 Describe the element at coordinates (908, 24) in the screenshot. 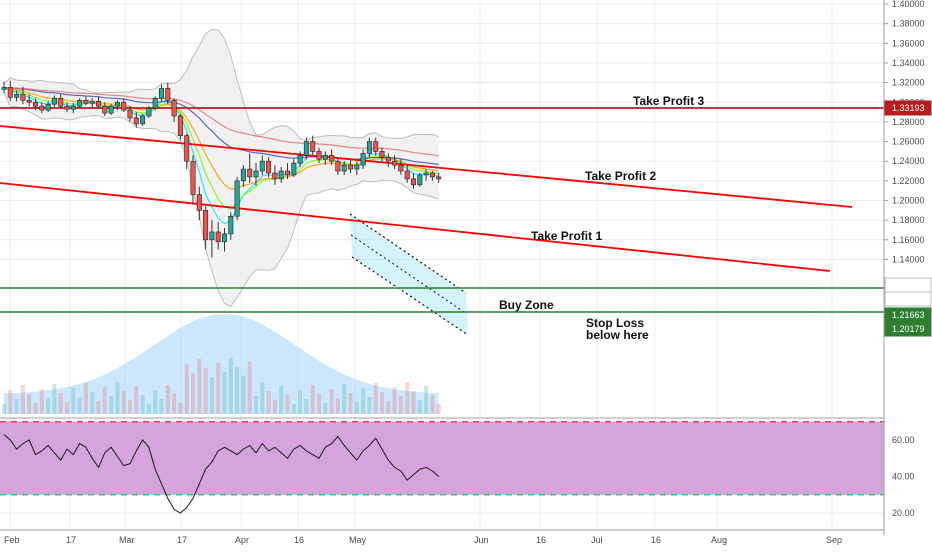

I see `price-tick-label: 1.38000` at that location.